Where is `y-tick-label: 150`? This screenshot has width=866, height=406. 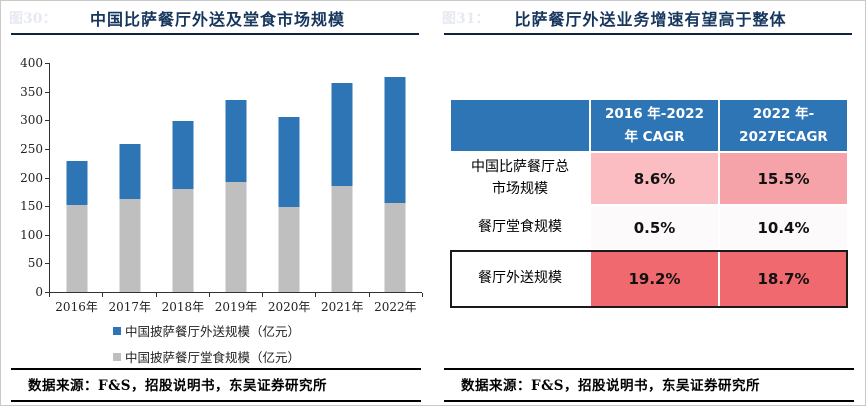
y-tick-label: 150 is located at coordinates (31, 206).